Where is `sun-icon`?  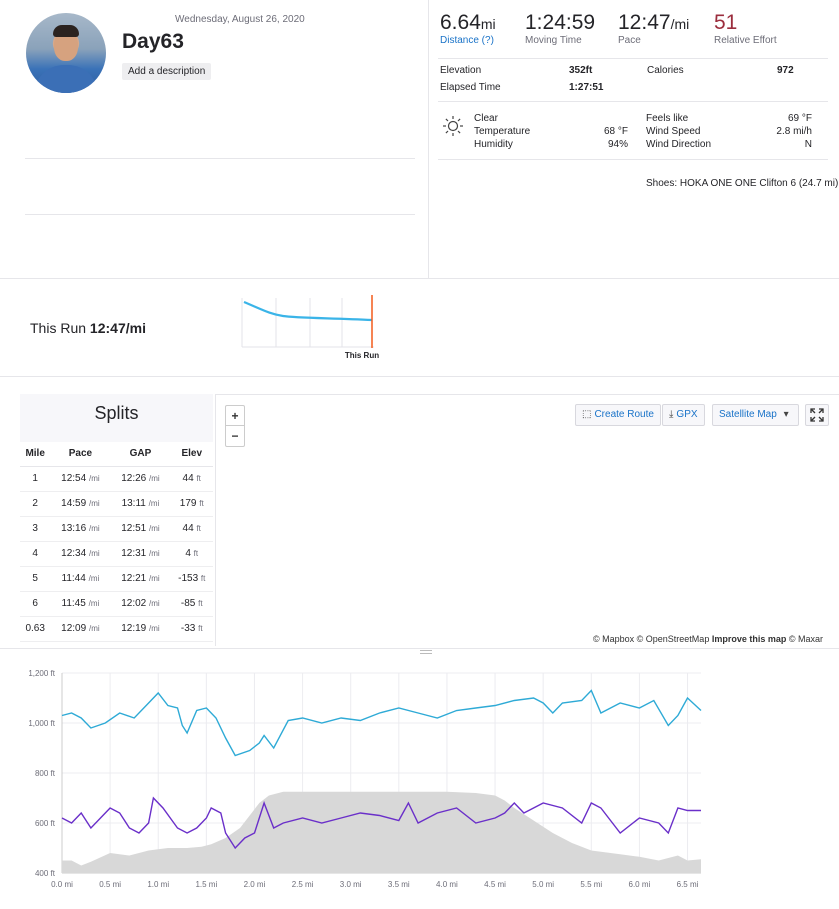 sun-icon is located at coordinates (453, 126).